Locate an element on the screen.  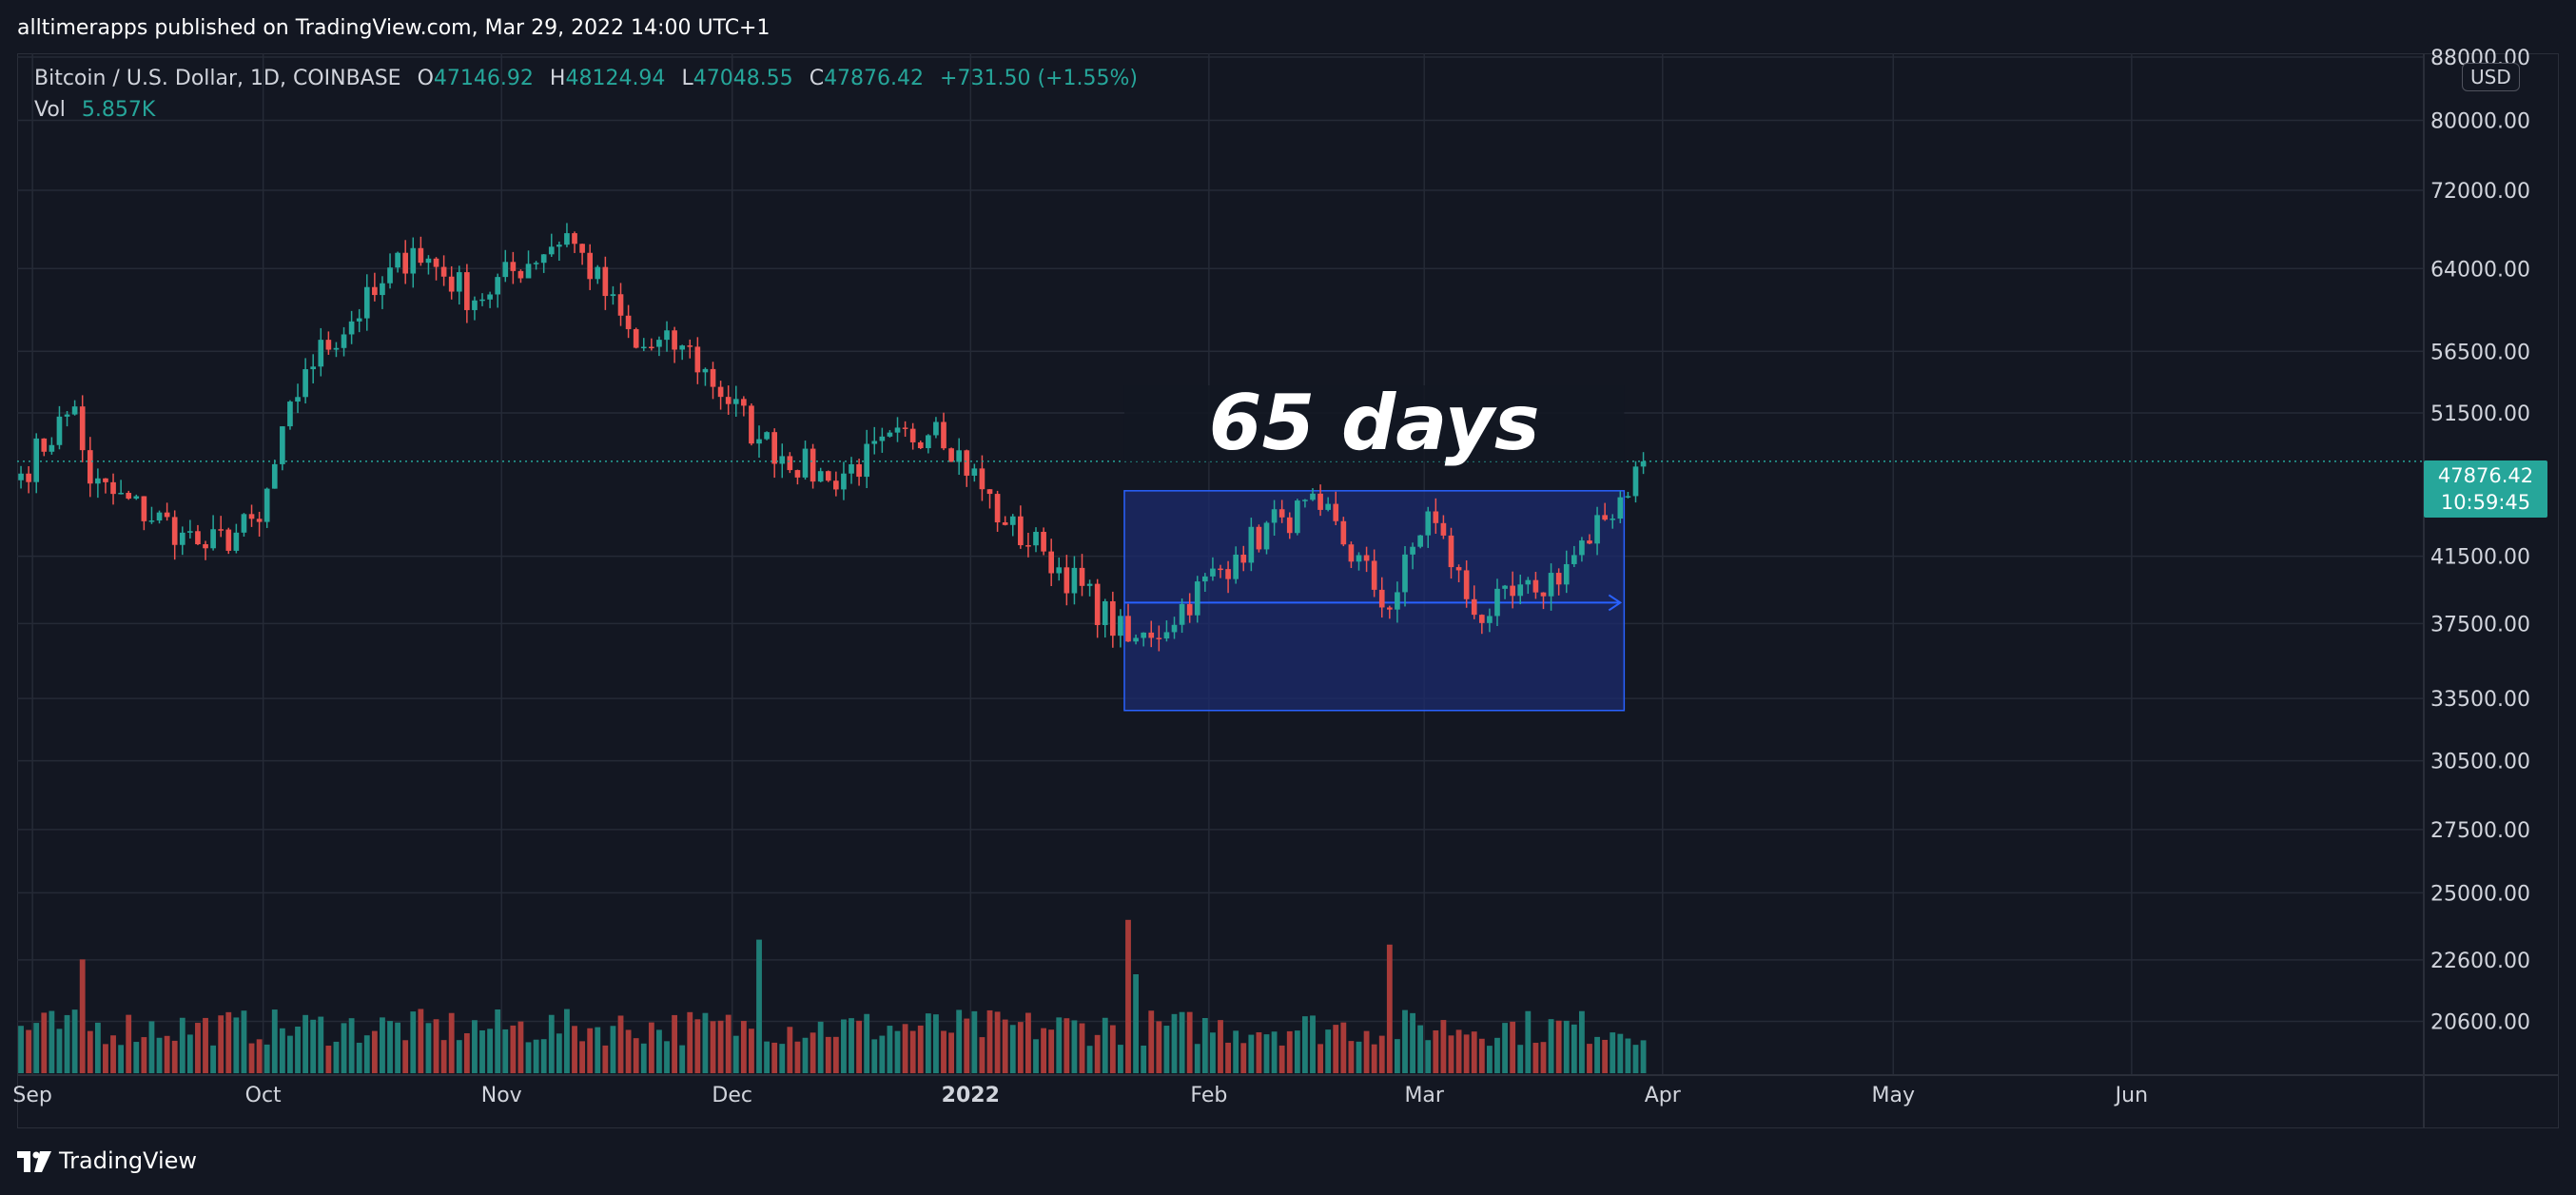
legend-close-label: C is located at coordinates (817, 78).